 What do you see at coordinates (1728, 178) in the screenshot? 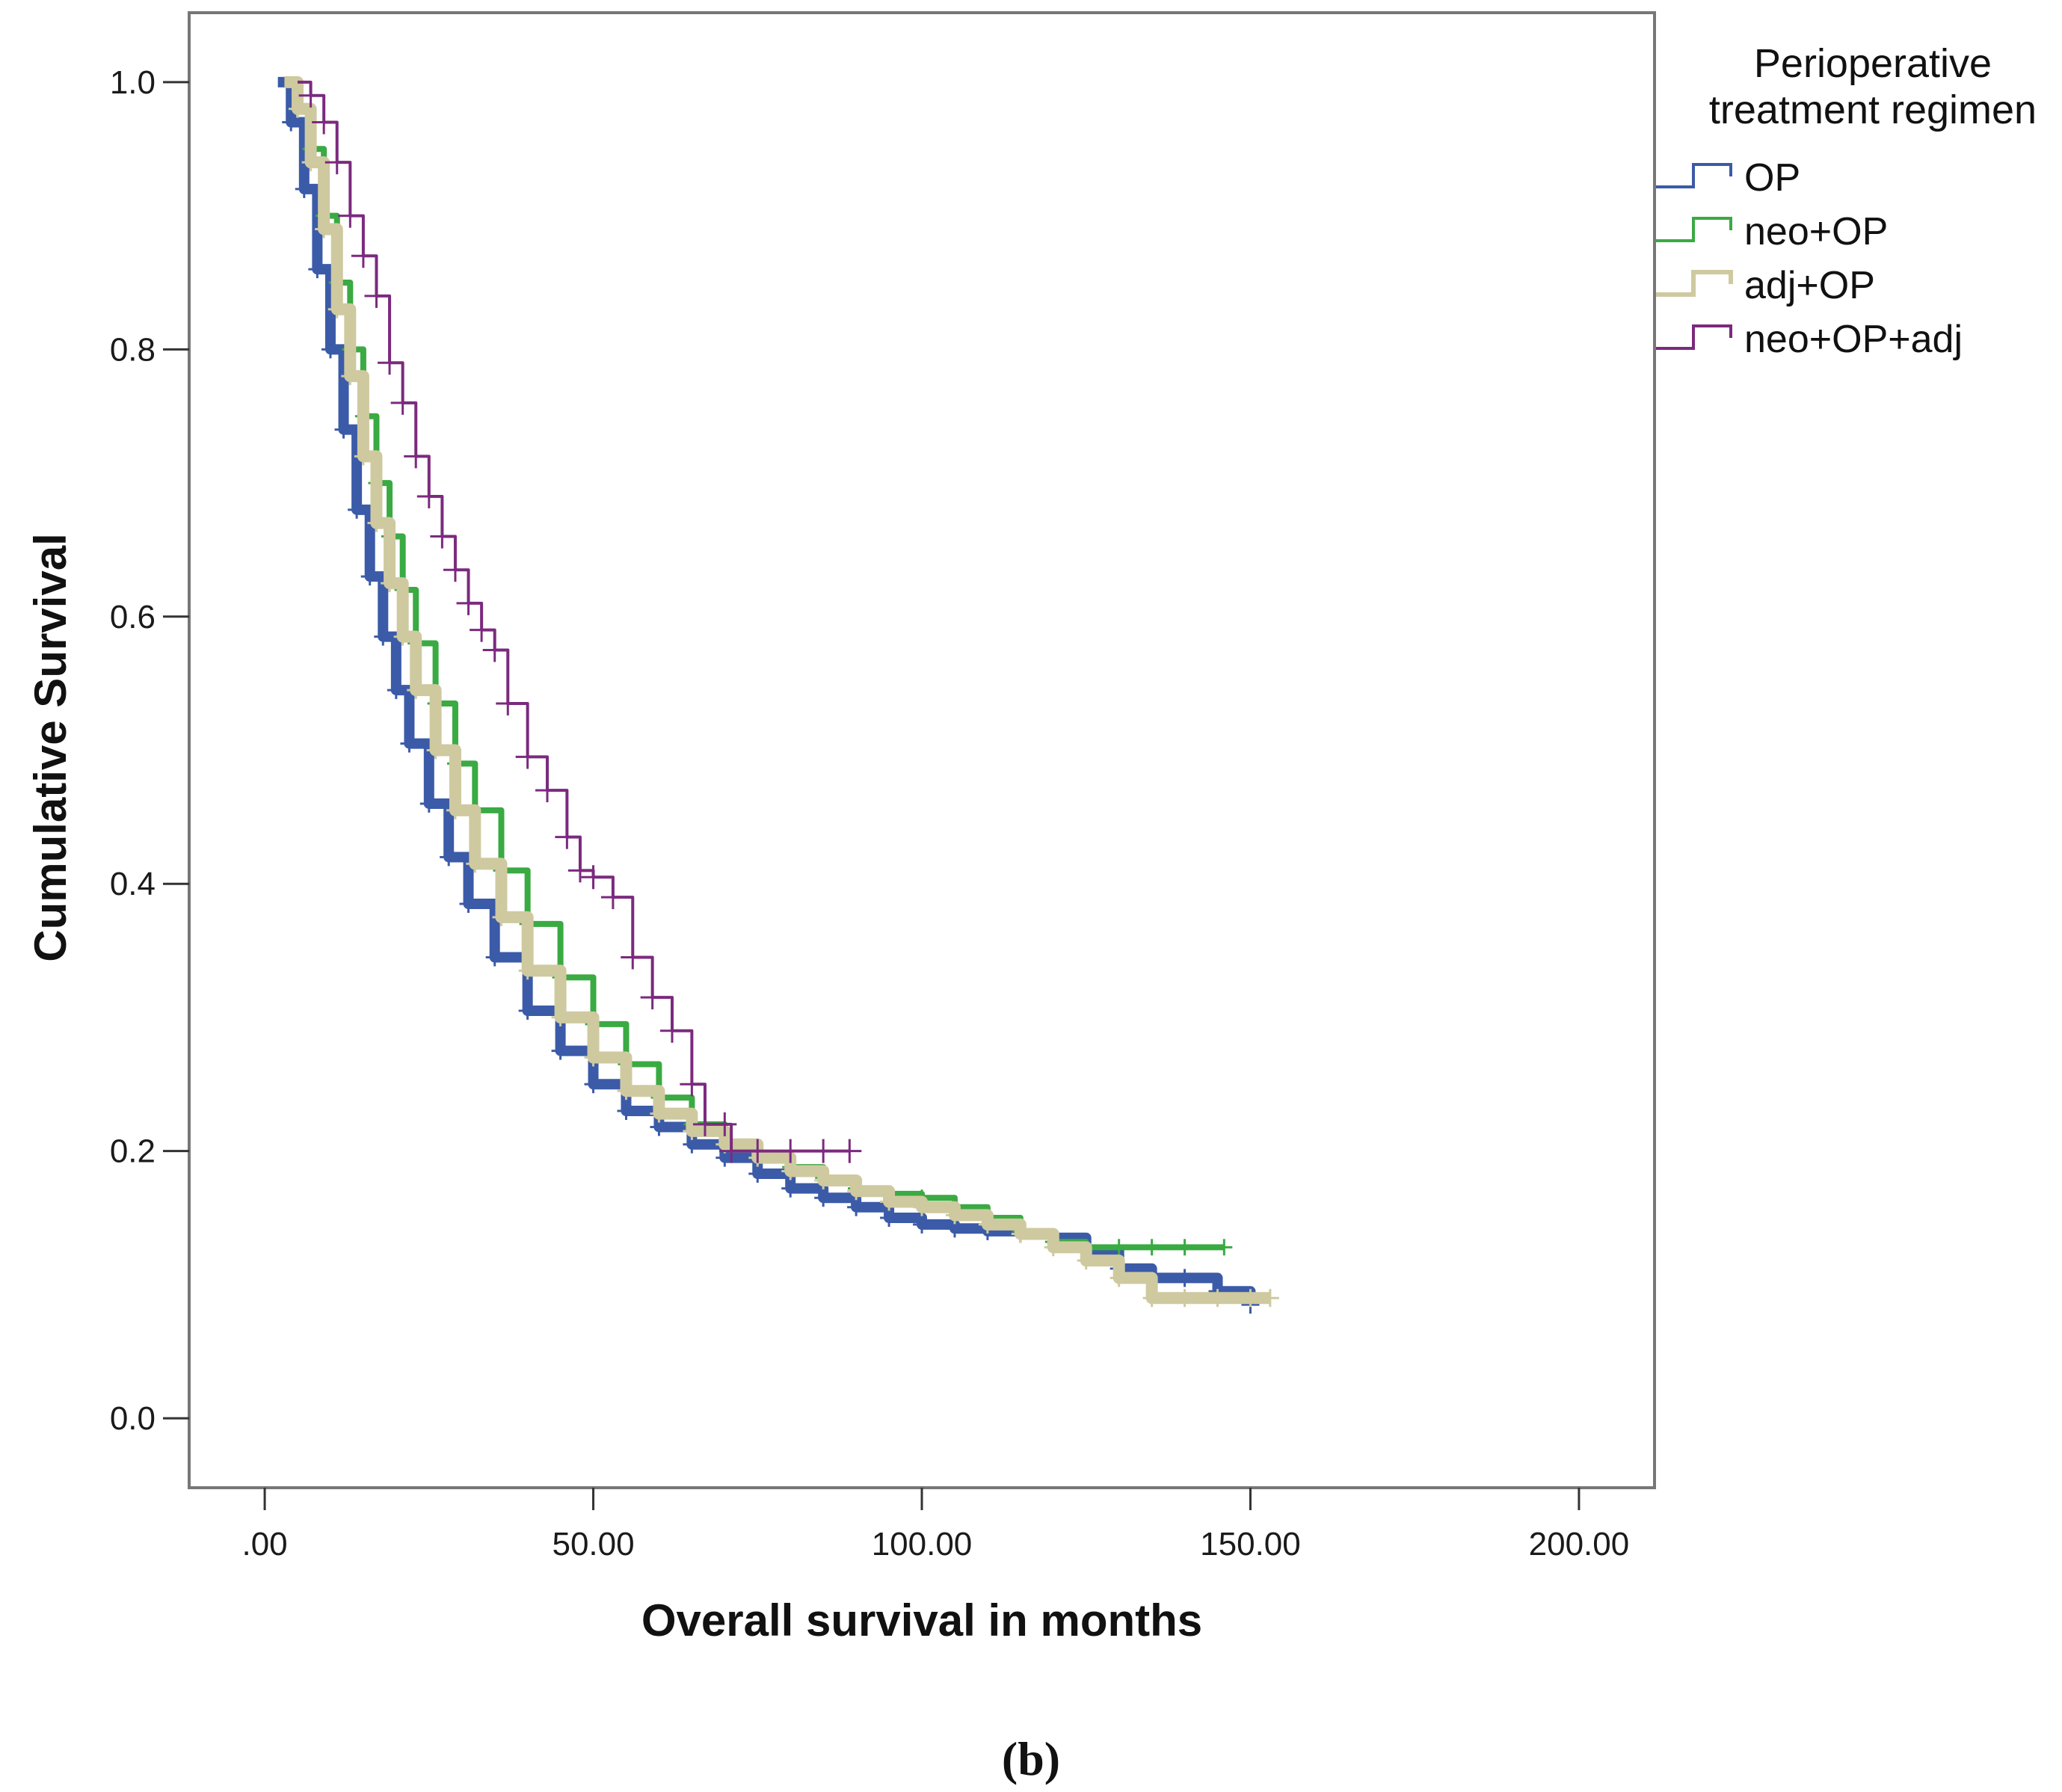
I see `legend-entry-op: OP` at bounding box center [1728, 178].